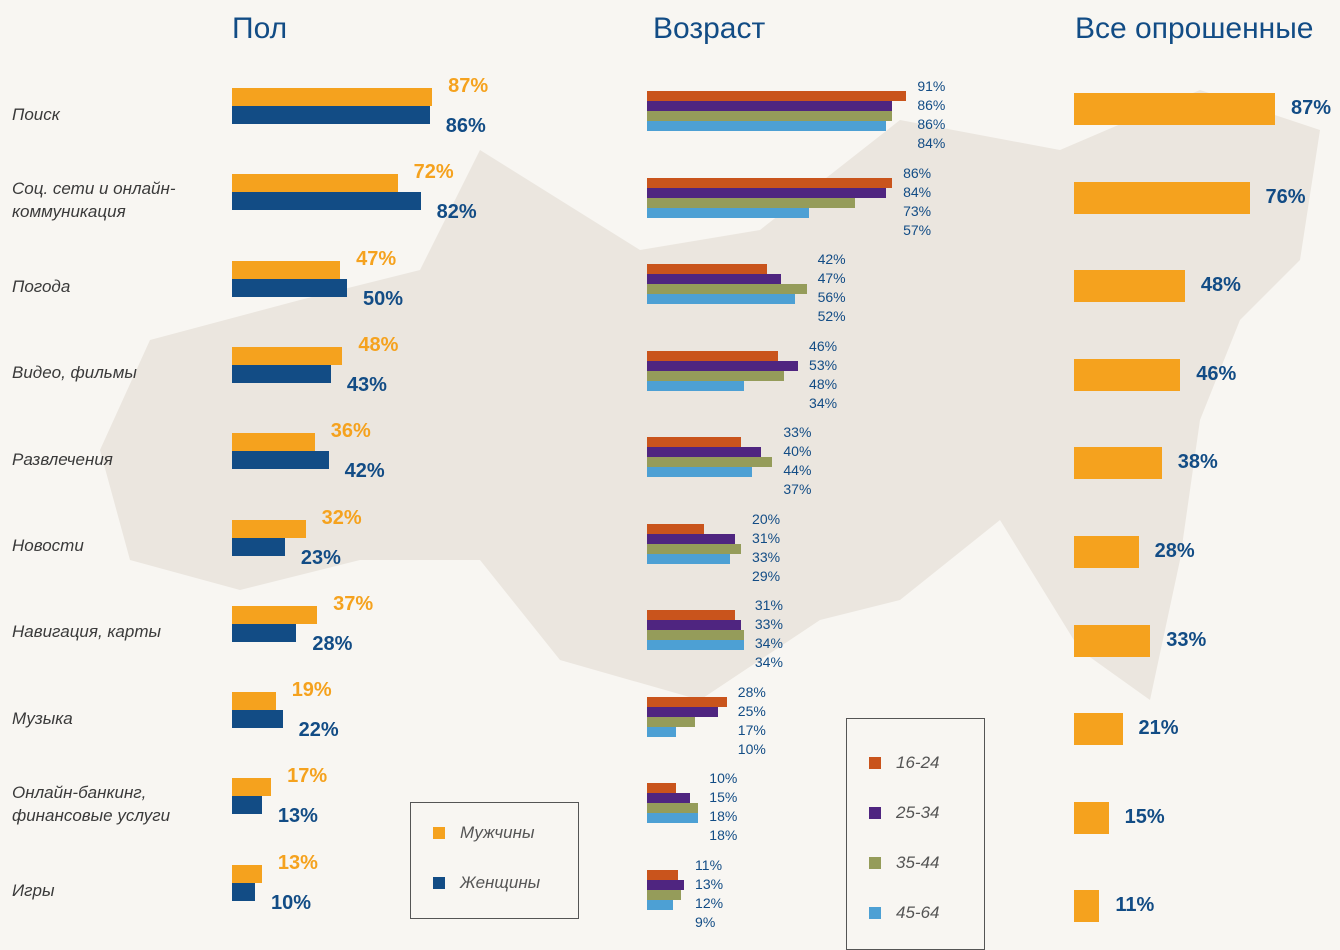 This screenshot has height=950, width=1340. What do you see at coordinates (751, 748) in the screenshot?
I see `value-label: 10%` at bounding box center [751, 748].